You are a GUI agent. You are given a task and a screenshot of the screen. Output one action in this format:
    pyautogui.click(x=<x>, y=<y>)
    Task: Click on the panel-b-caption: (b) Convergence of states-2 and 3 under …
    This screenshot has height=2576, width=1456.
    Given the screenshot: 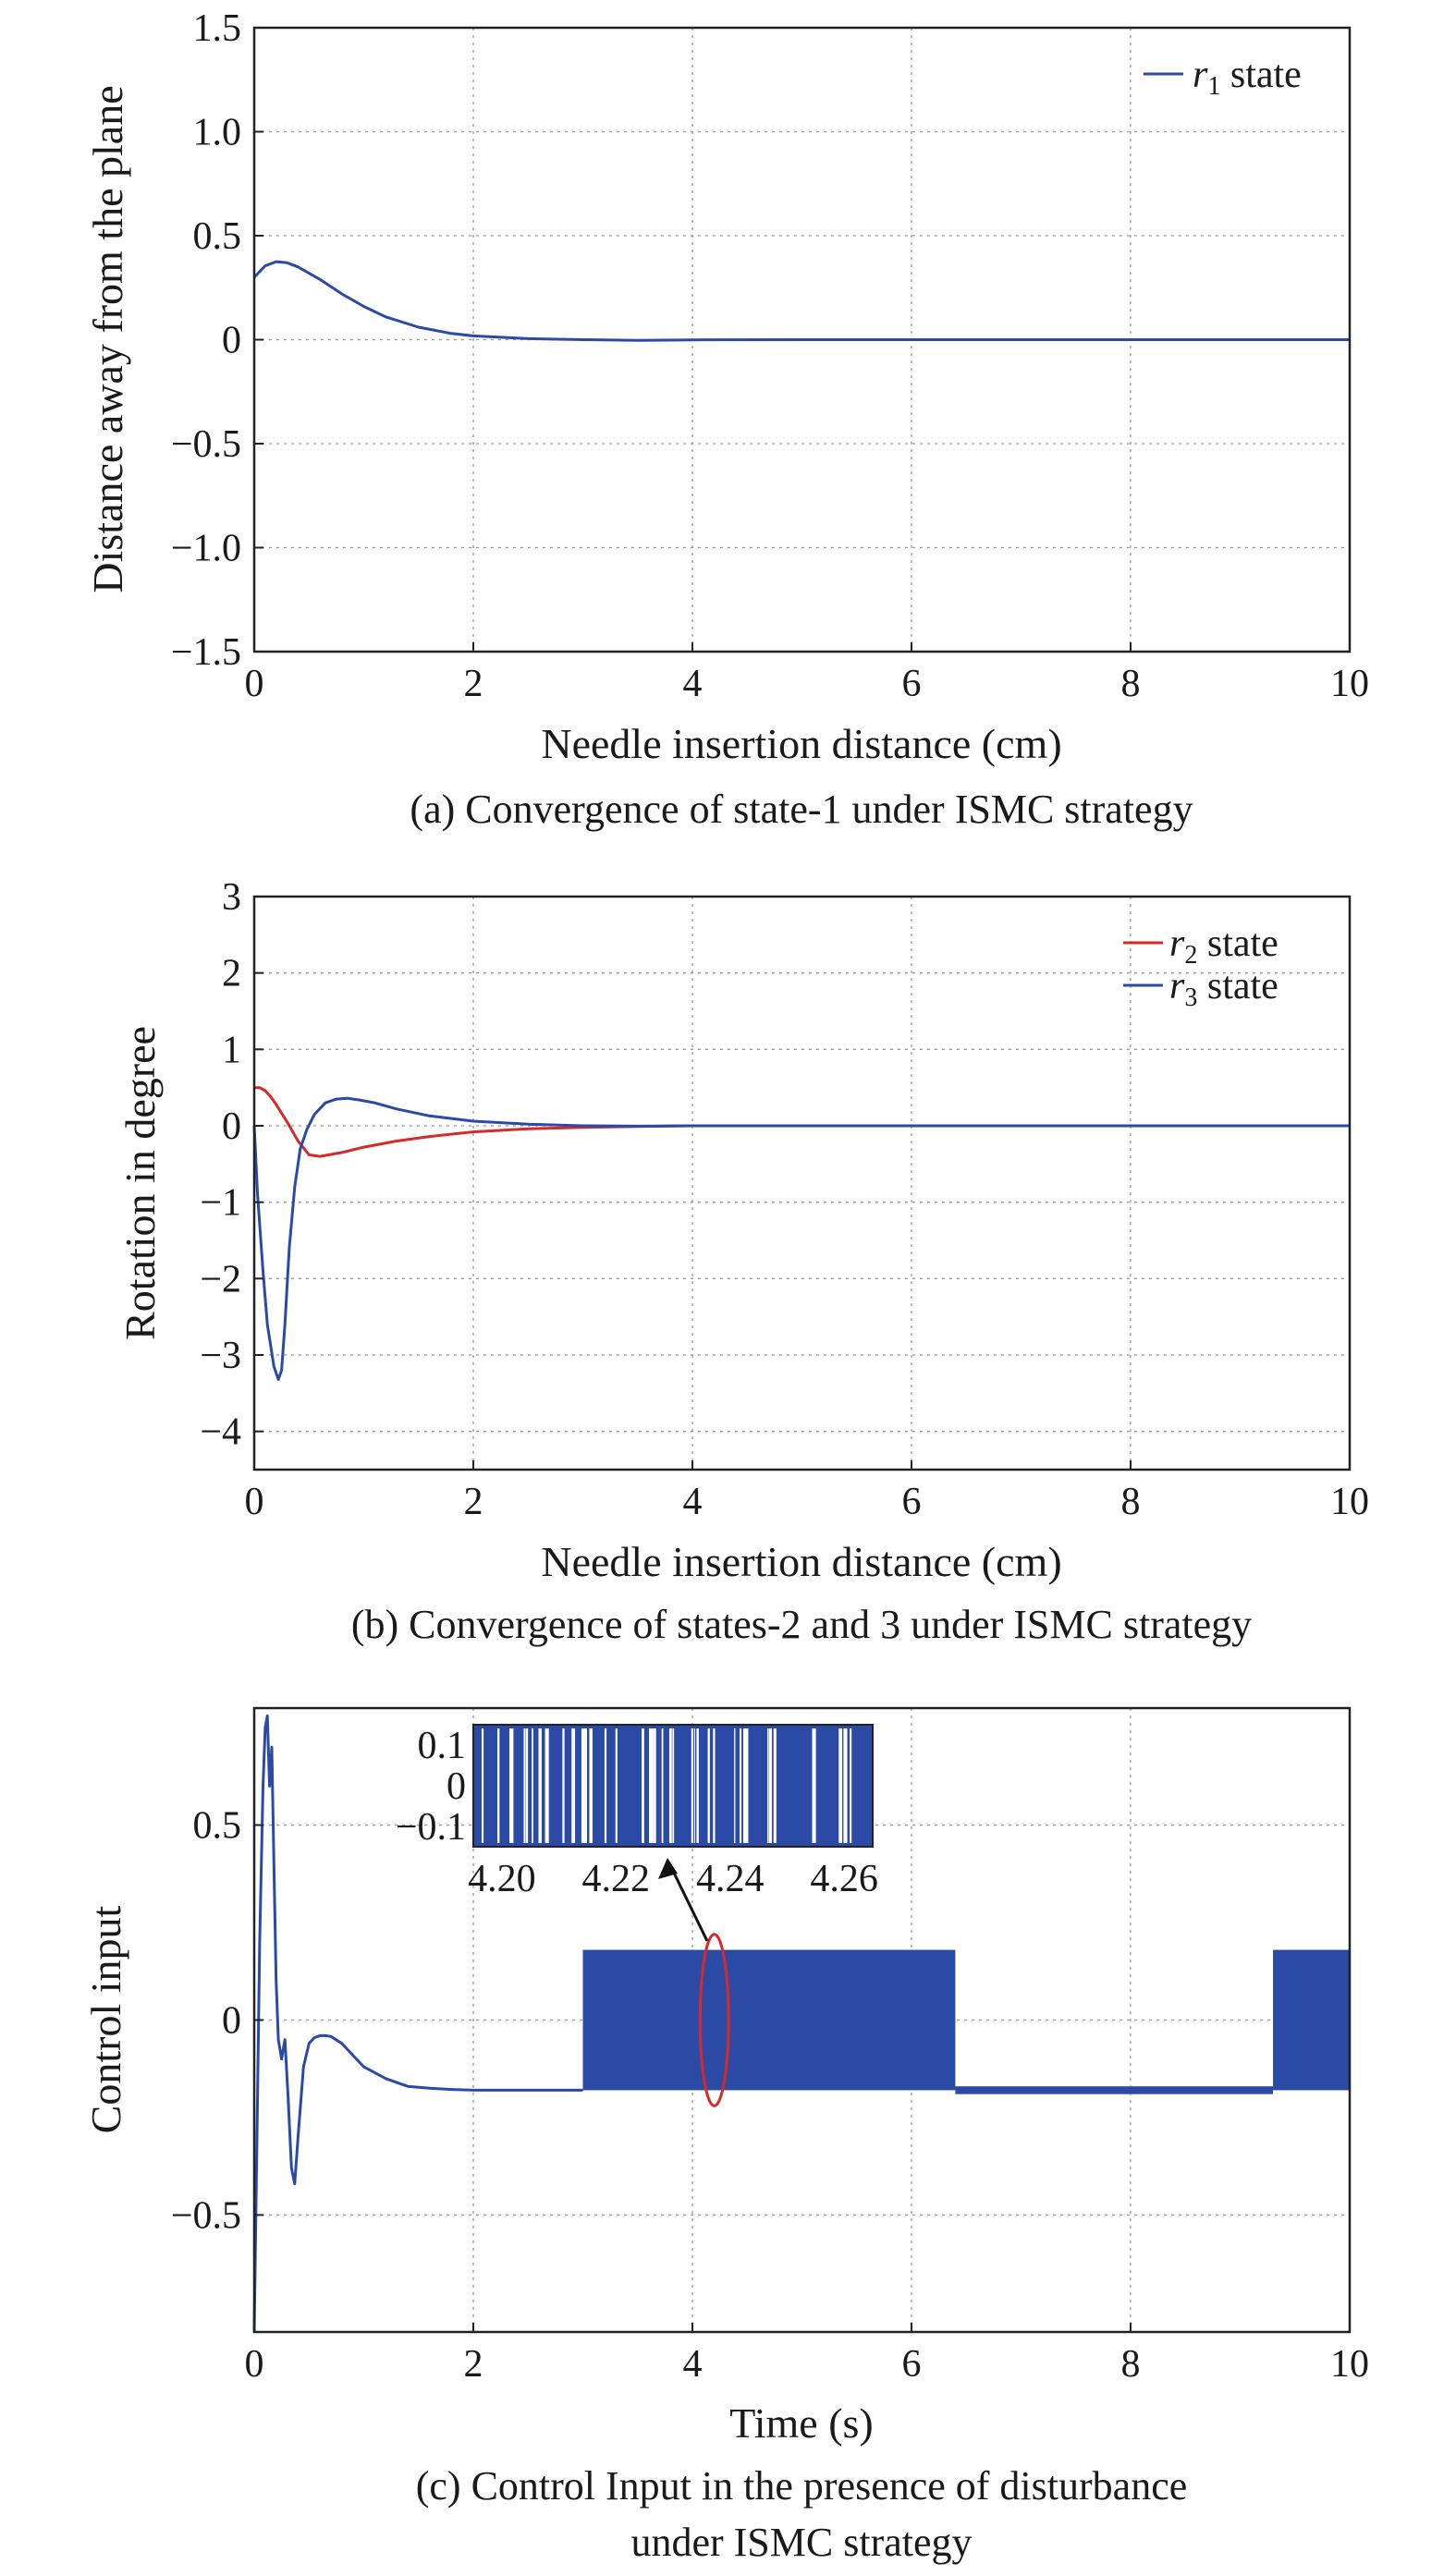 What is the action you would take?
    pyautogui.click(x=801, y=1624)
    